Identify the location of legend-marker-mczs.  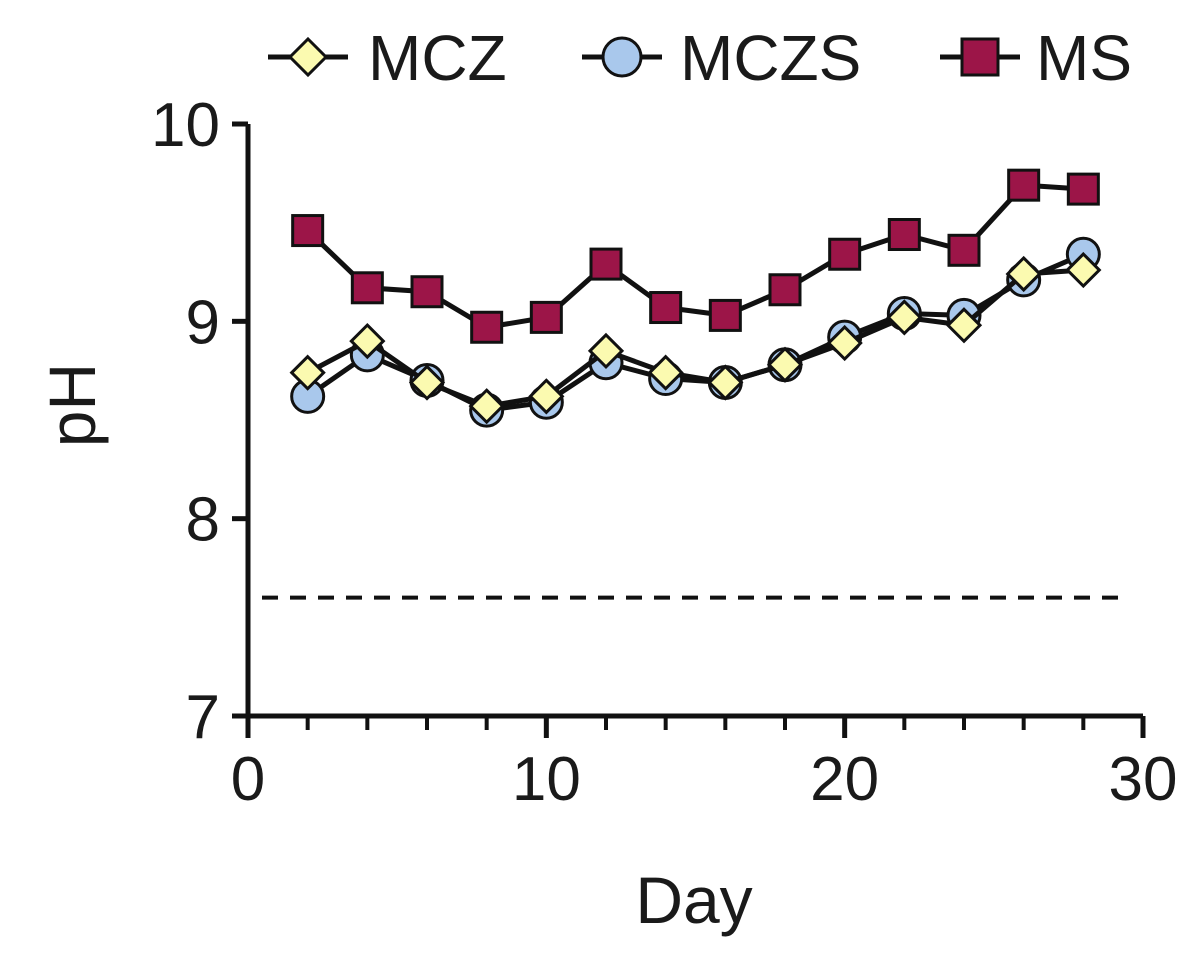
(622, 57).